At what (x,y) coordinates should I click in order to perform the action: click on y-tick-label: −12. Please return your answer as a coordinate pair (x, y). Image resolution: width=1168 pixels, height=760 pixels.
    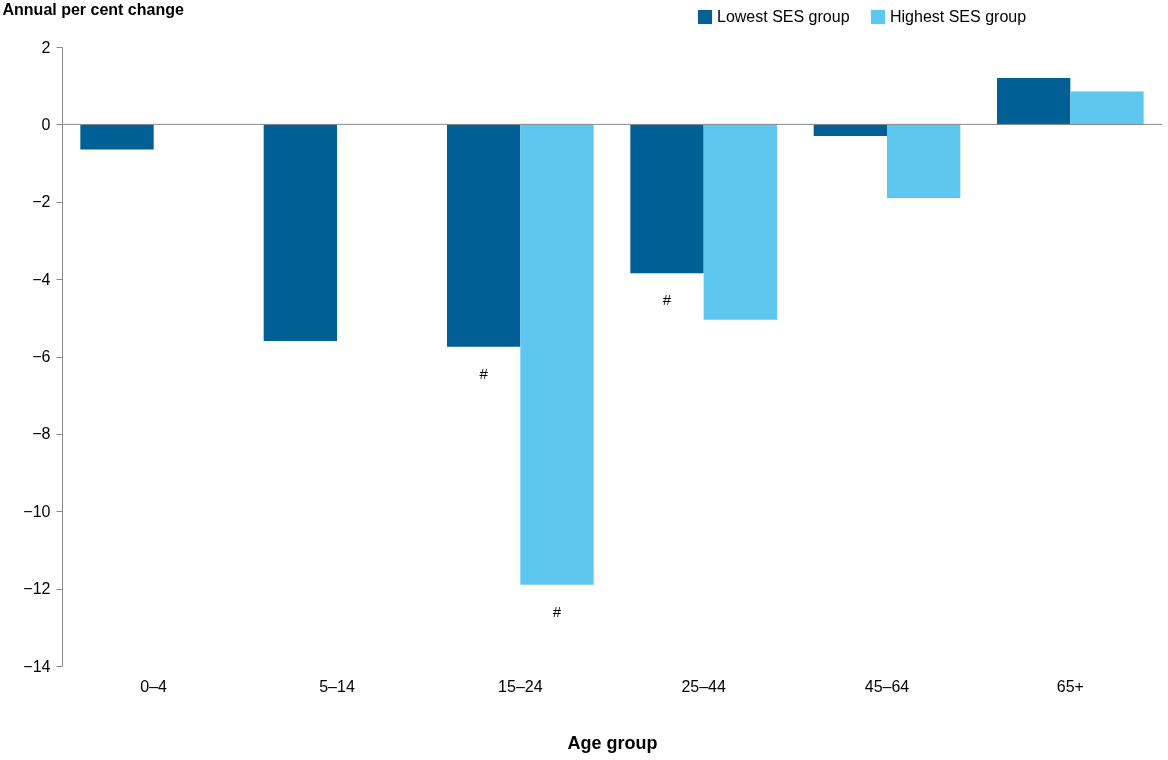
    Looking at the image, I should click on (37, 589).